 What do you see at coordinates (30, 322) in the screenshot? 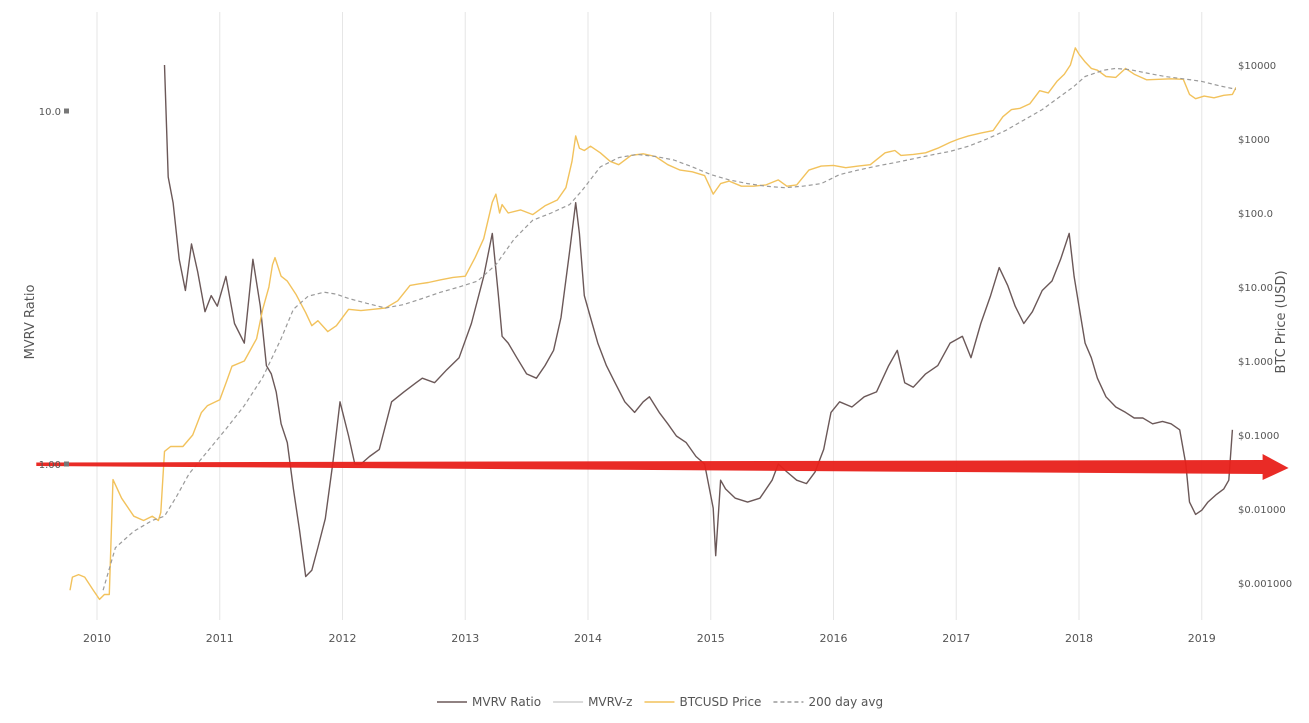
I see `left-axis-title: MVRV Ratio` at bounding box center [30, 322].